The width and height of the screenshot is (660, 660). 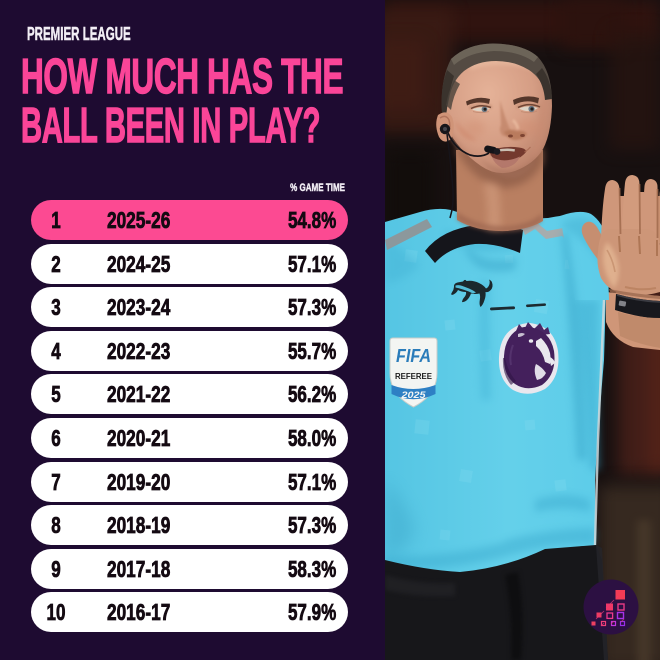 What do you see at coordinates (413, 356) in the screenshot?
I see `svg-text: FIFA` at bounding box center [413, 356].